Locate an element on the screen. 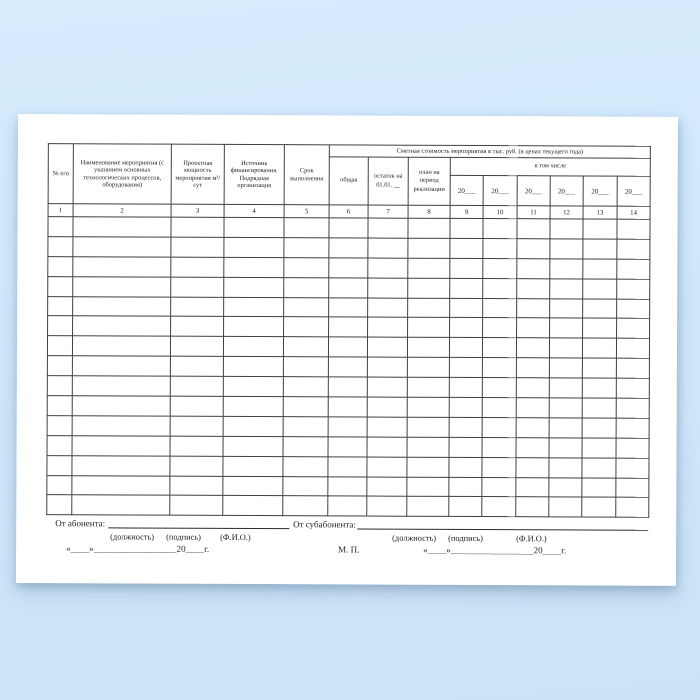 Image resolution: width=700 pixels, height=700 pixels. col-header-number: № п/п is located at coordinates (61, 173).